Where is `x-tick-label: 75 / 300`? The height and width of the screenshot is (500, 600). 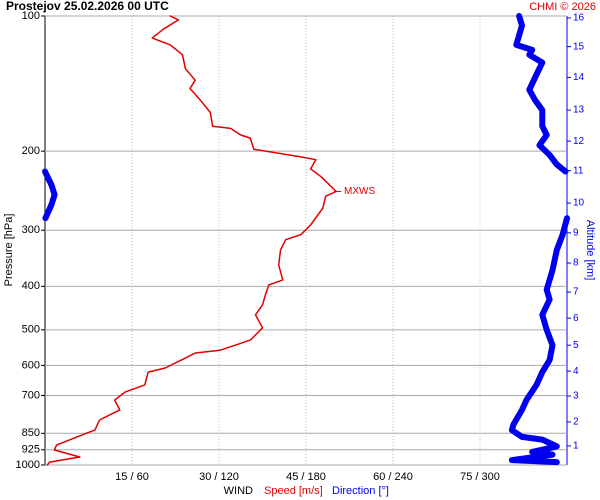
x-tick-label: 75 / 300 is located at coordinates (480, 477).